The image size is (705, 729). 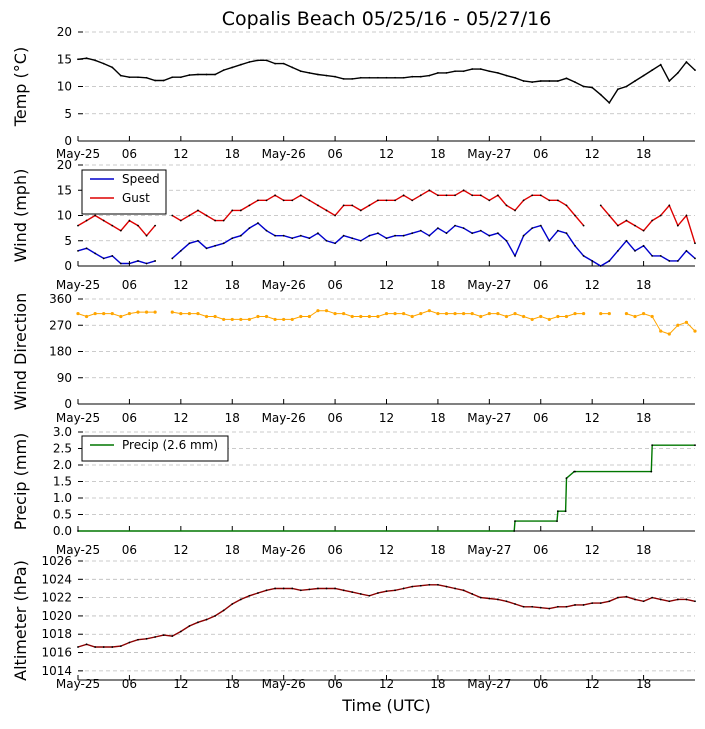 I want to click on y-axis-label: Precip (mm), so click(x=20, y=482).